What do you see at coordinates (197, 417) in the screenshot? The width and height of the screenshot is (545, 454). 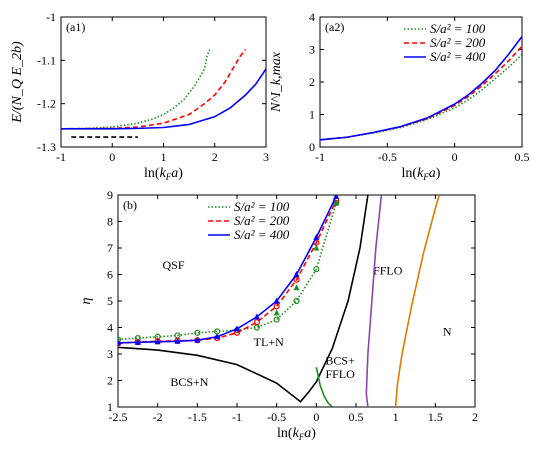 I see `x-tick-label: -1.5` at bounding box center [197, 417].